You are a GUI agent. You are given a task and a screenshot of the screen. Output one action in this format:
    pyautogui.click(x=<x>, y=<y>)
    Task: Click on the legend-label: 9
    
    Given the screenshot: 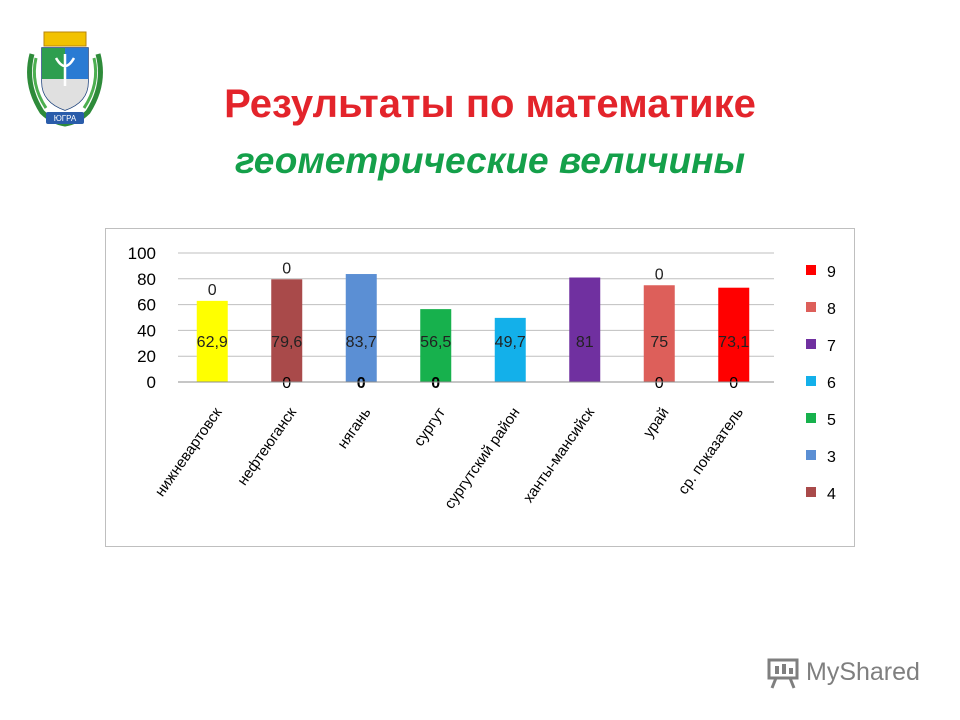 What is the action you would take?
    pyautogui.click(x=831, y=272)
    